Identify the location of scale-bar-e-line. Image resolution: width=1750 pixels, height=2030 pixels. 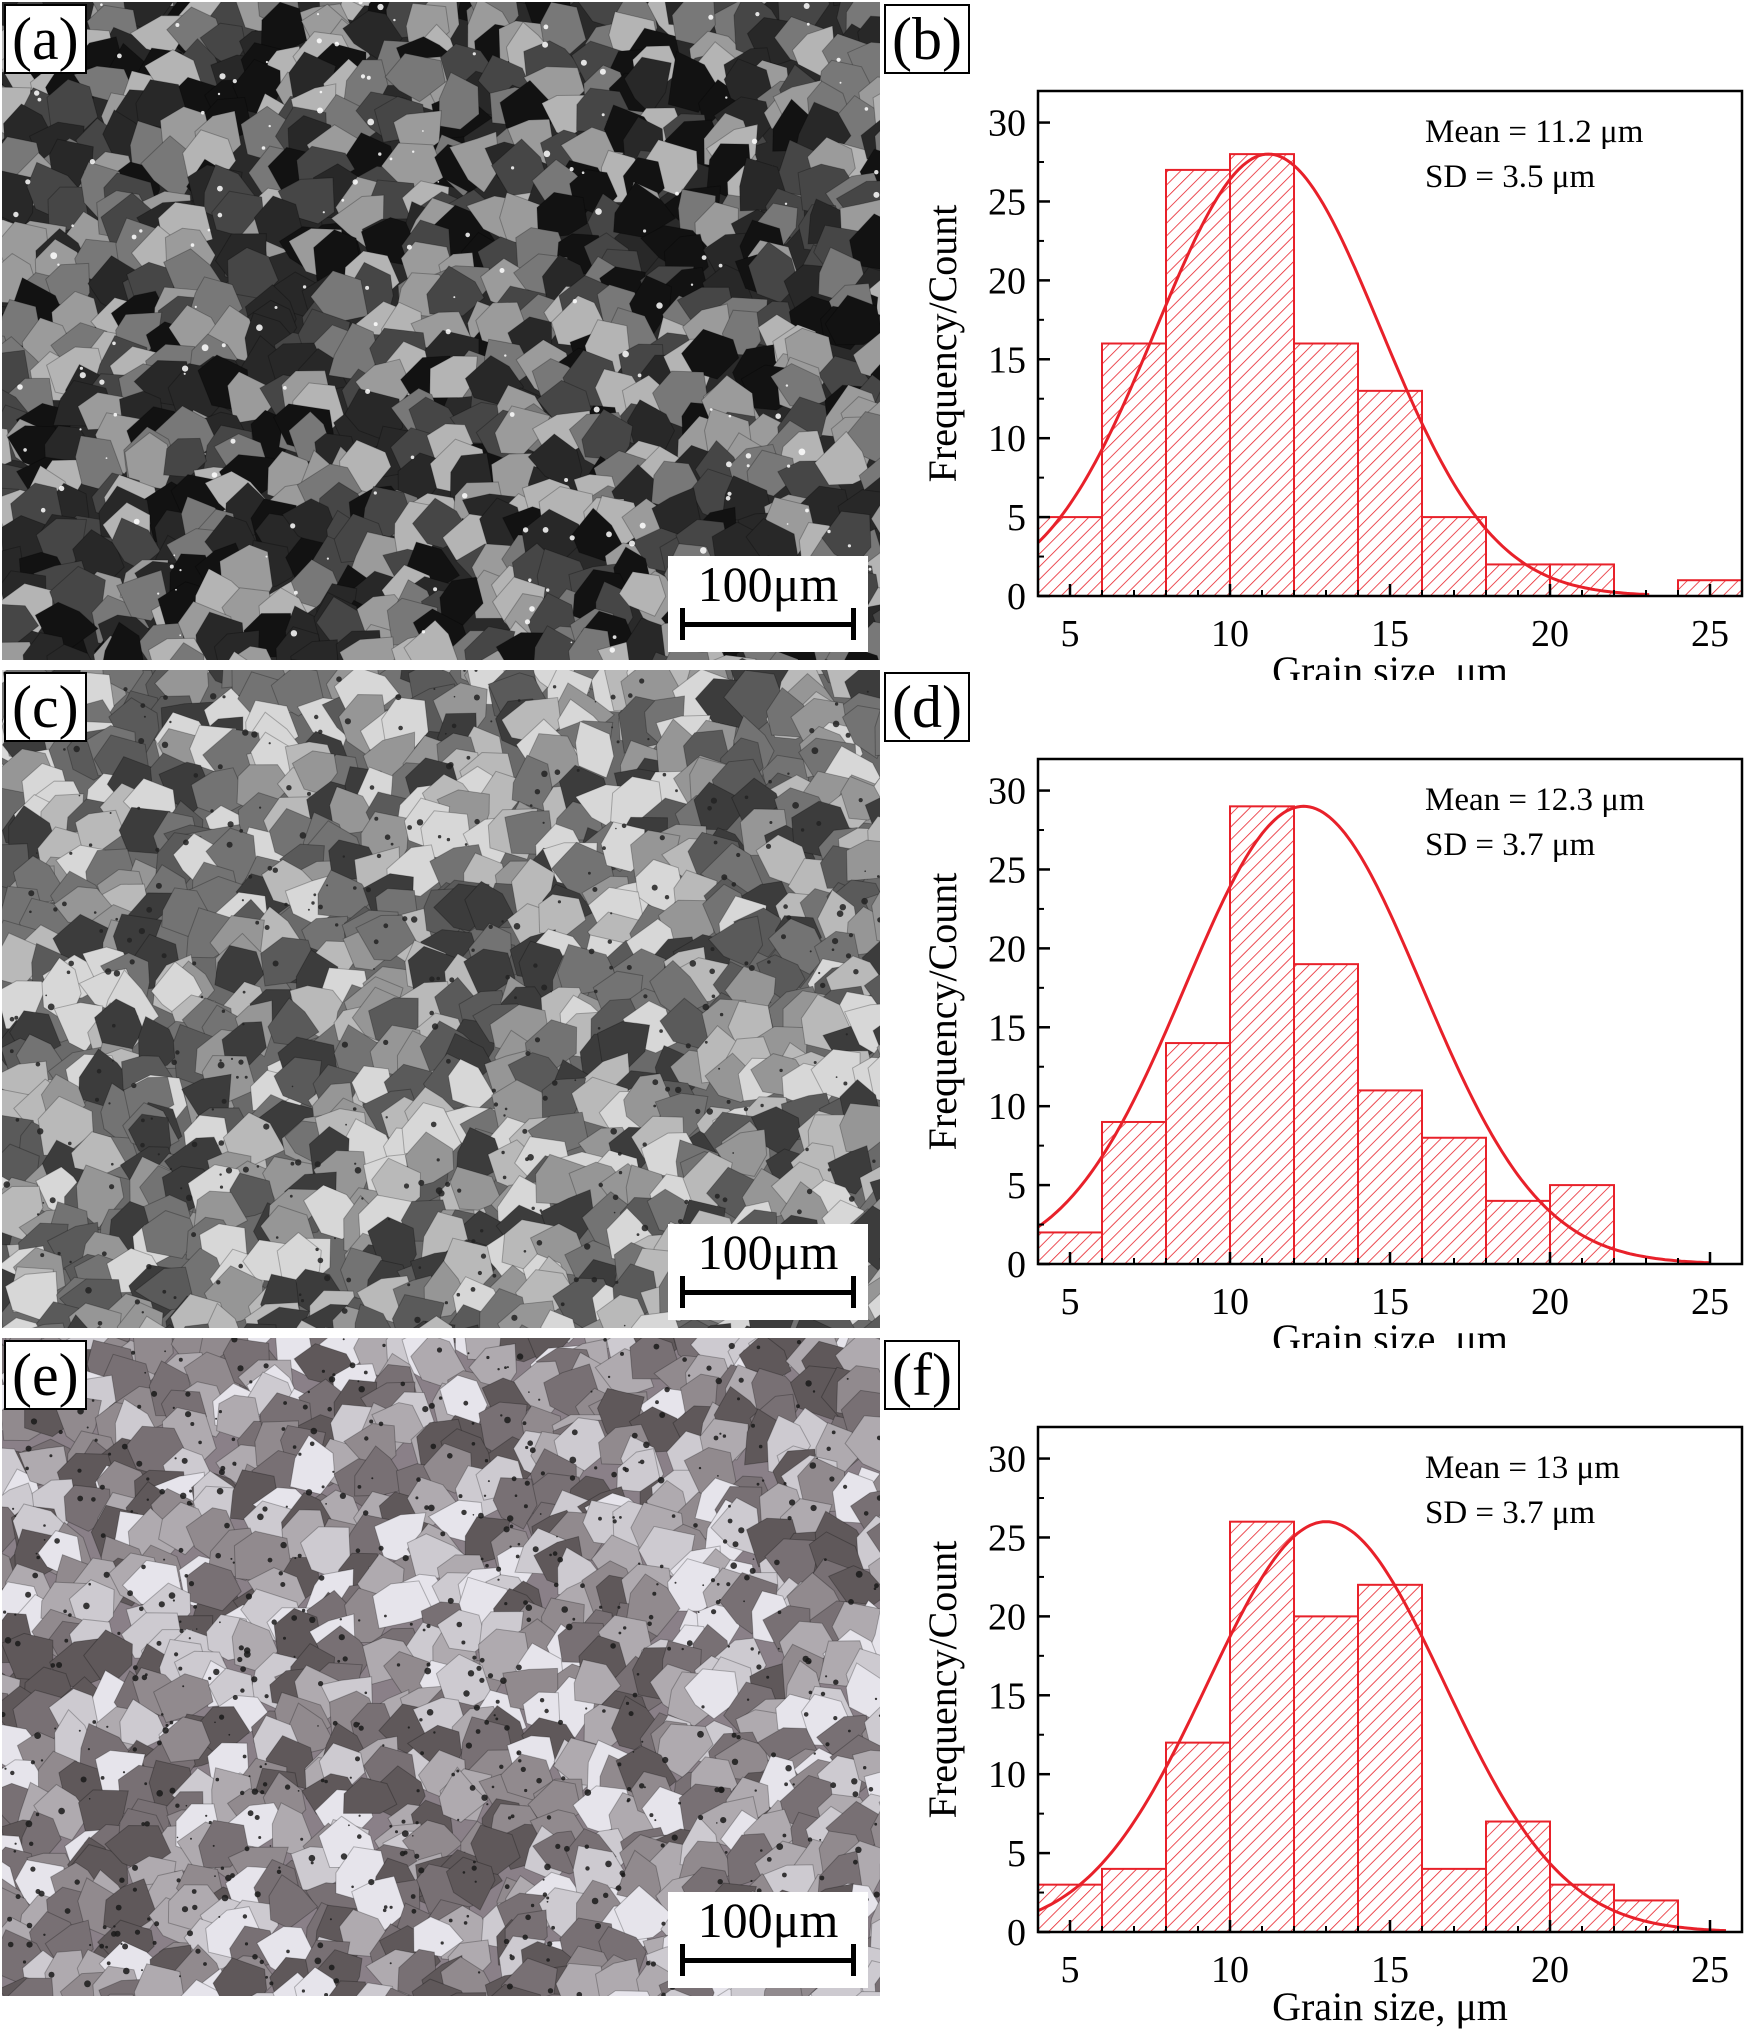
(768, 1960).